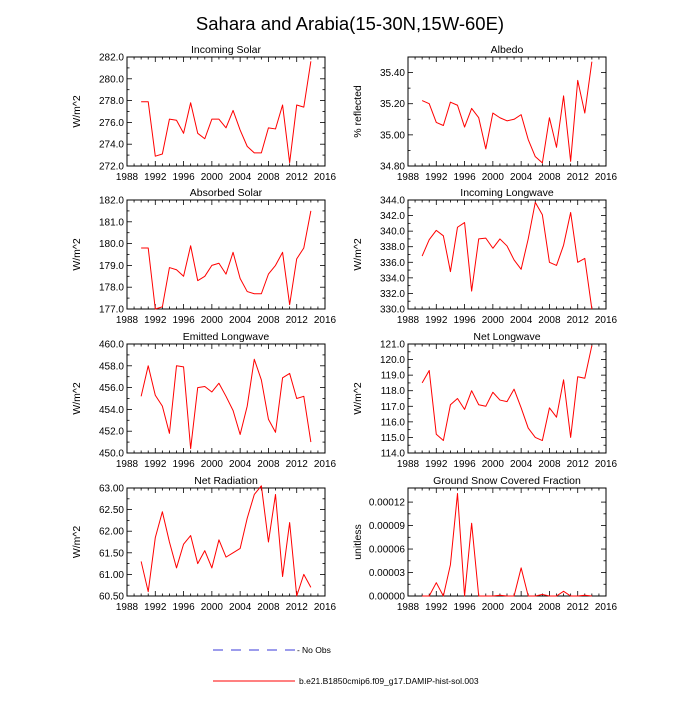  Describe the element at coordinates (111, 597) in the screenshot. I see `y-tick-label: 60.50` at that location.